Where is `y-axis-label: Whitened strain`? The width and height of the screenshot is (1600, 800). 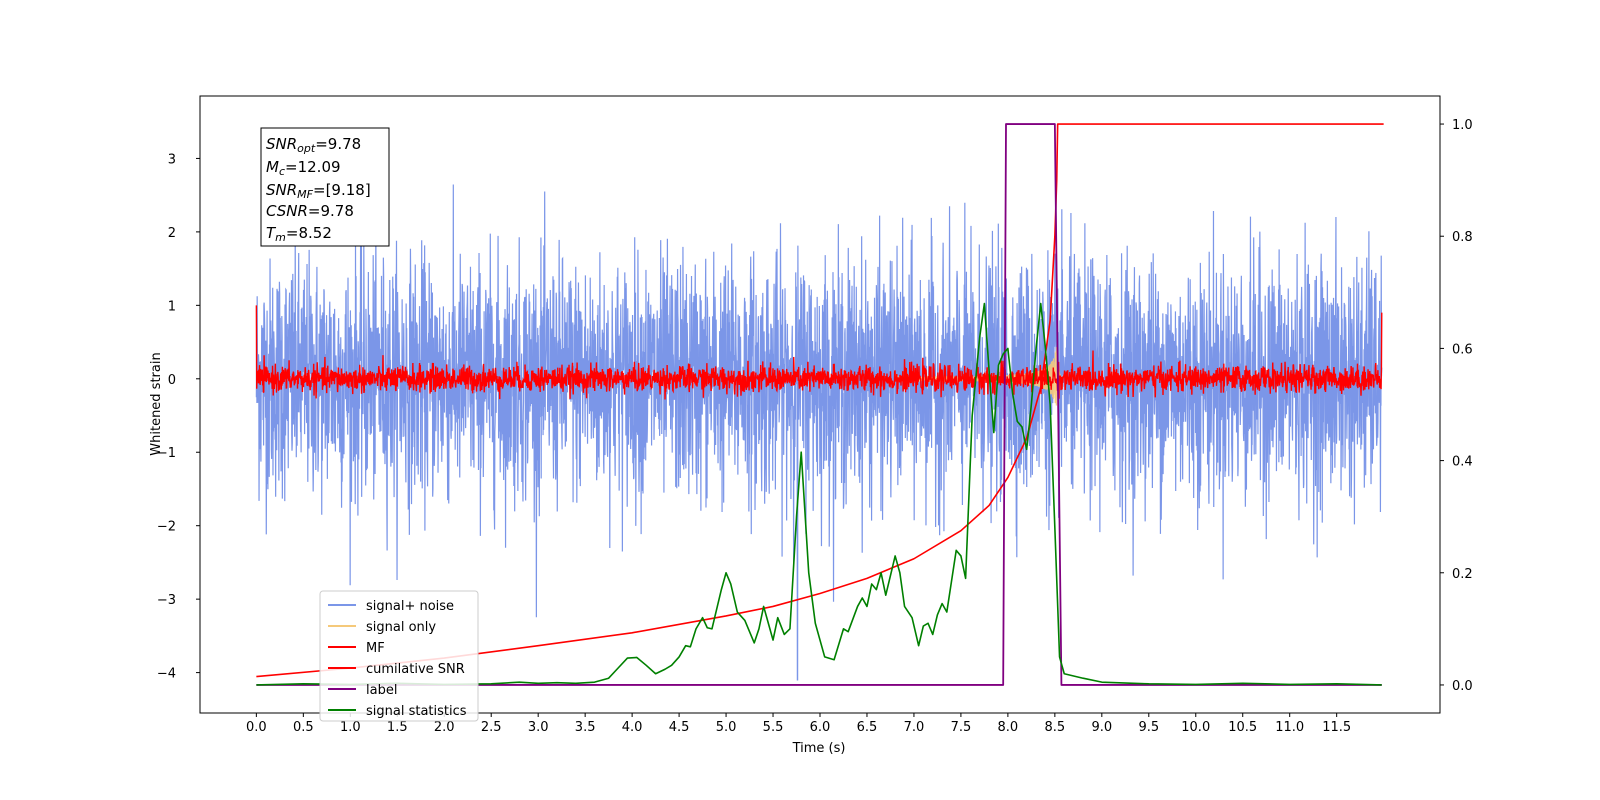 y-axis-label: Whitened strain is located at coordinates (156, 403).